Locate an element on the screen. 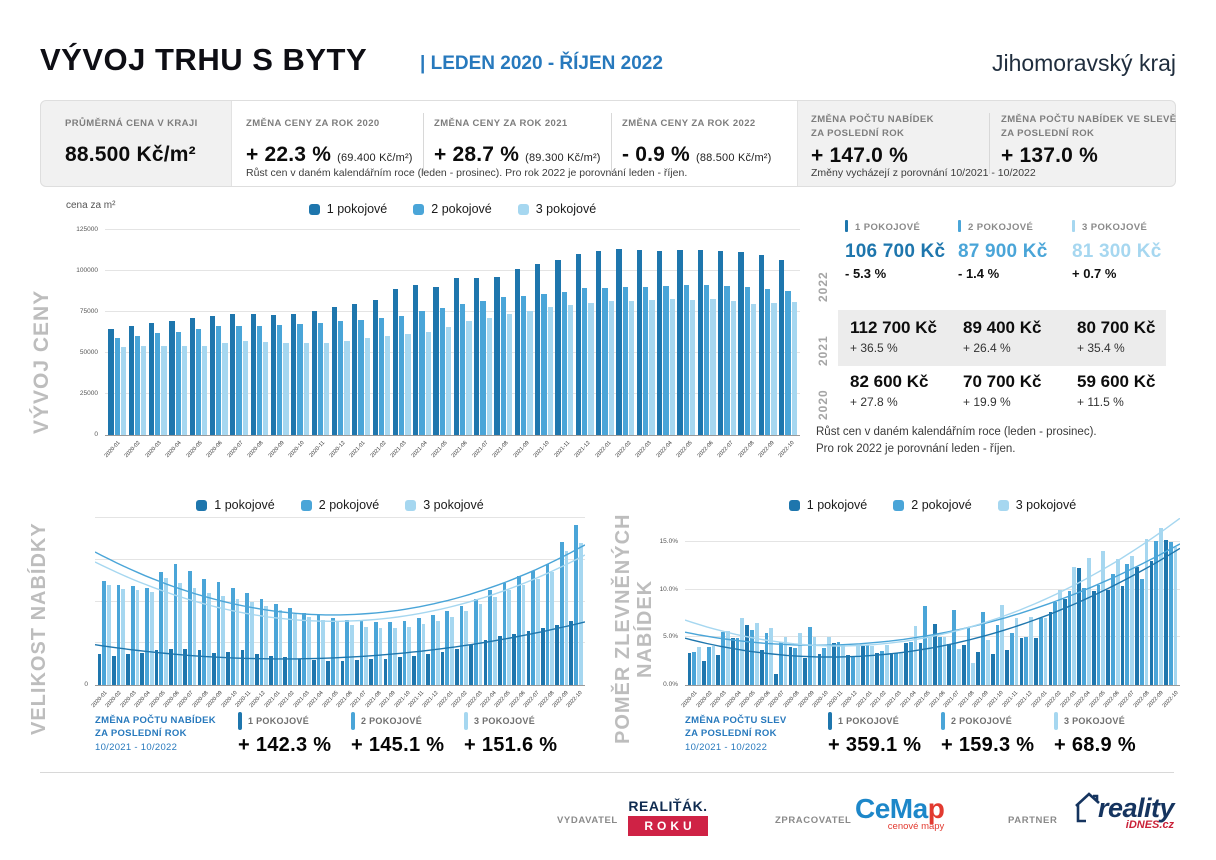  legend-label: 2 pokojové is located at coordinates (461, 209).